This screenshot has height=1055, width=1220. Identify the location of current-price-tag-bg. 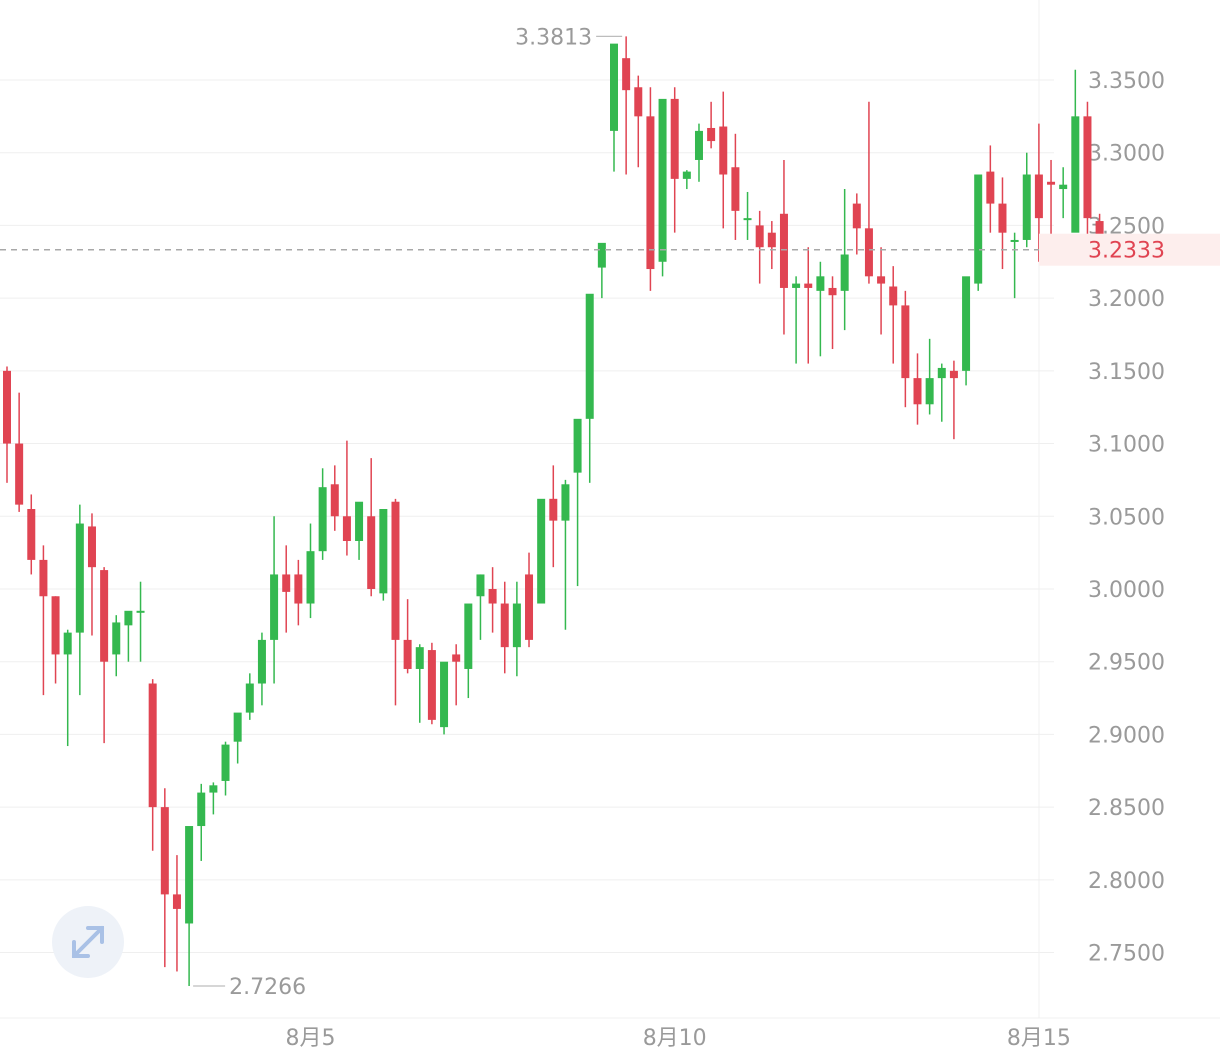
(1129, 249).